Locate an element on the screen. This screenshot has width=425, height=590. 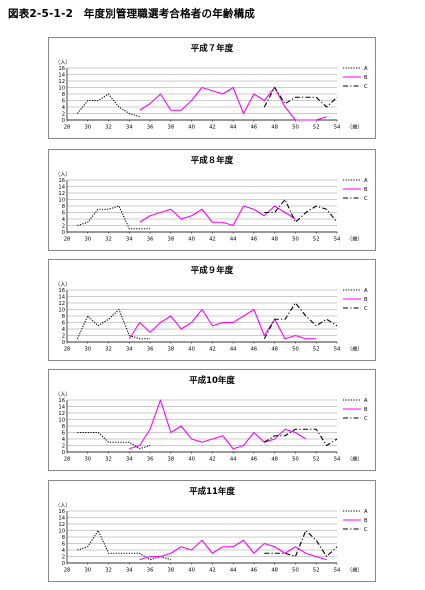
chart-title: 平成11年度 is located at coordinates (212, 491).